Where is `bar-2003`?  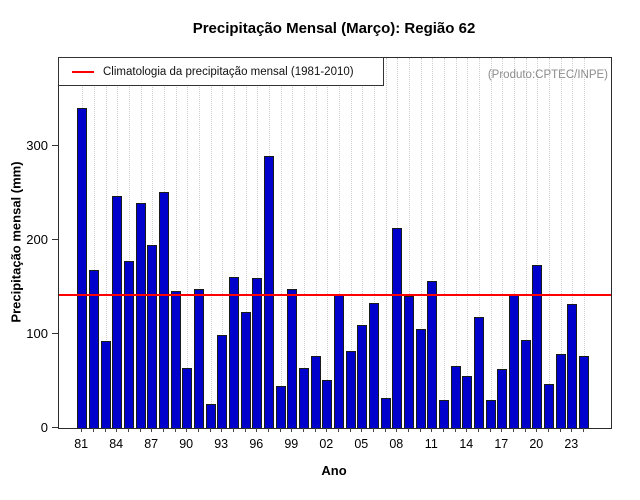 bar-2003 is located at coordinates (338, 361).